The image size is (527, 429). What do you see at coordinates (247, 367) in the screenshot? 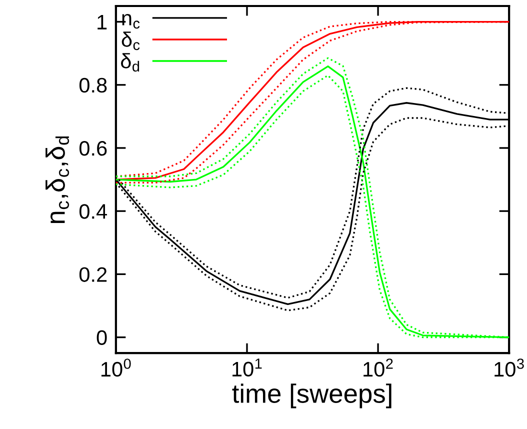
I see `x-tick-label: 10$^{1}$` at bounding box center [247, 367].